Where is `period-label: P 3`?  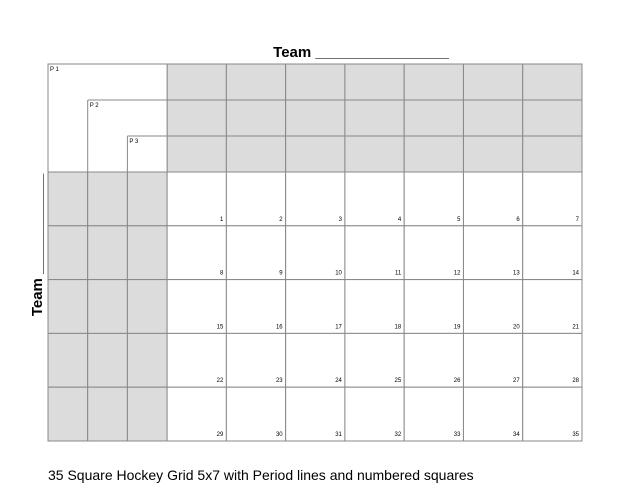
period-label: P 3 is located at coordinates (134, 142).